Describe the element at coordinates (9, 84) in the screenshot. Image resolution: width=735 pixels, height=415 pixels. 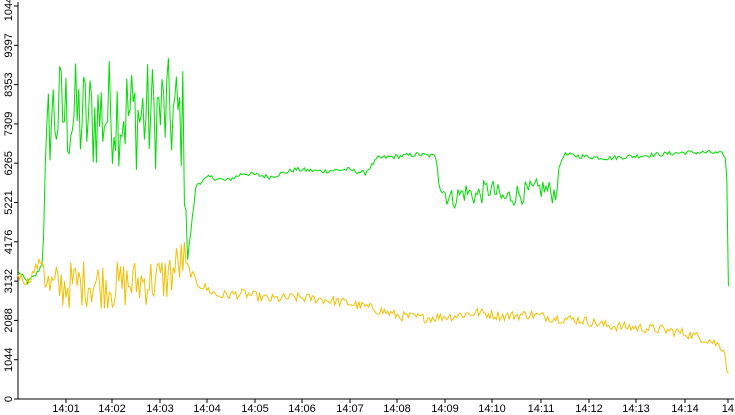
I see `y-tick-label: 8353` at that location.